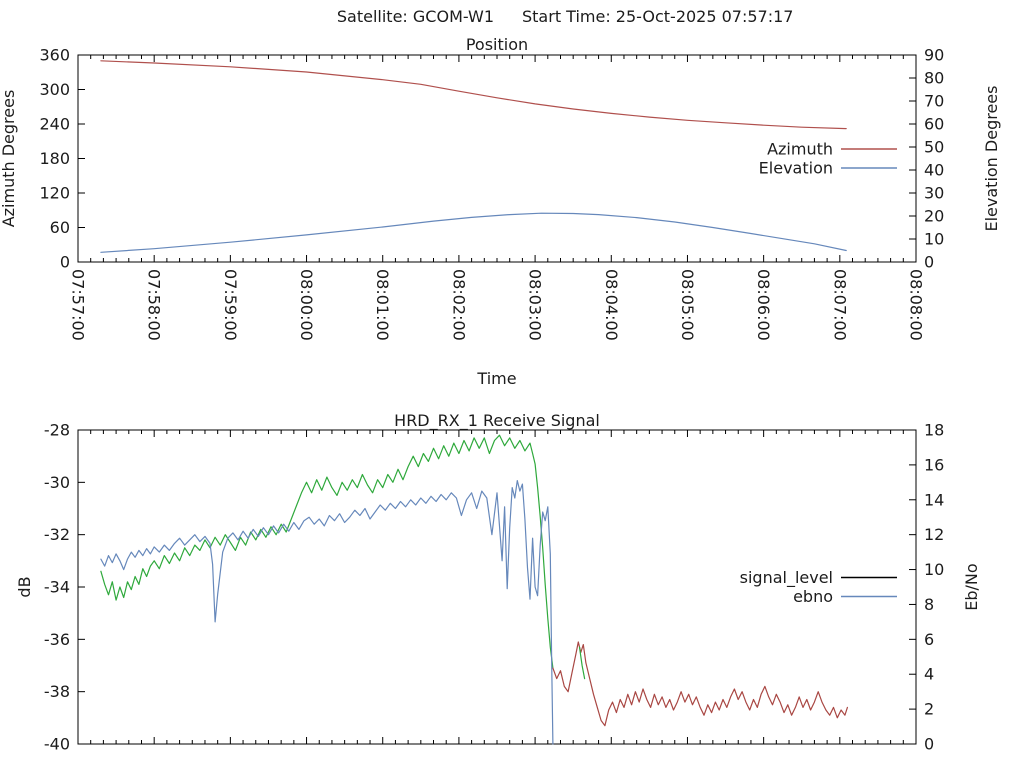 The image size is (1024, 768). I want to click on series-signal_level_unlocked, so click(700, 684).